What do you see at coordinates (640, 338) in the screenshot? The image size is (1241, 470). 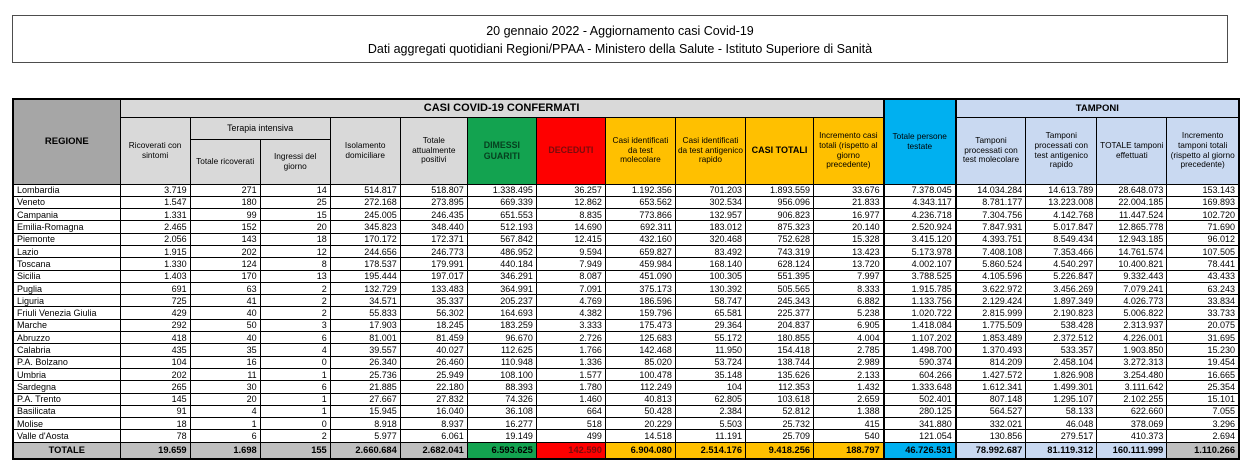 I see `table-cell: 125.683` at bounding box center [640, 338].